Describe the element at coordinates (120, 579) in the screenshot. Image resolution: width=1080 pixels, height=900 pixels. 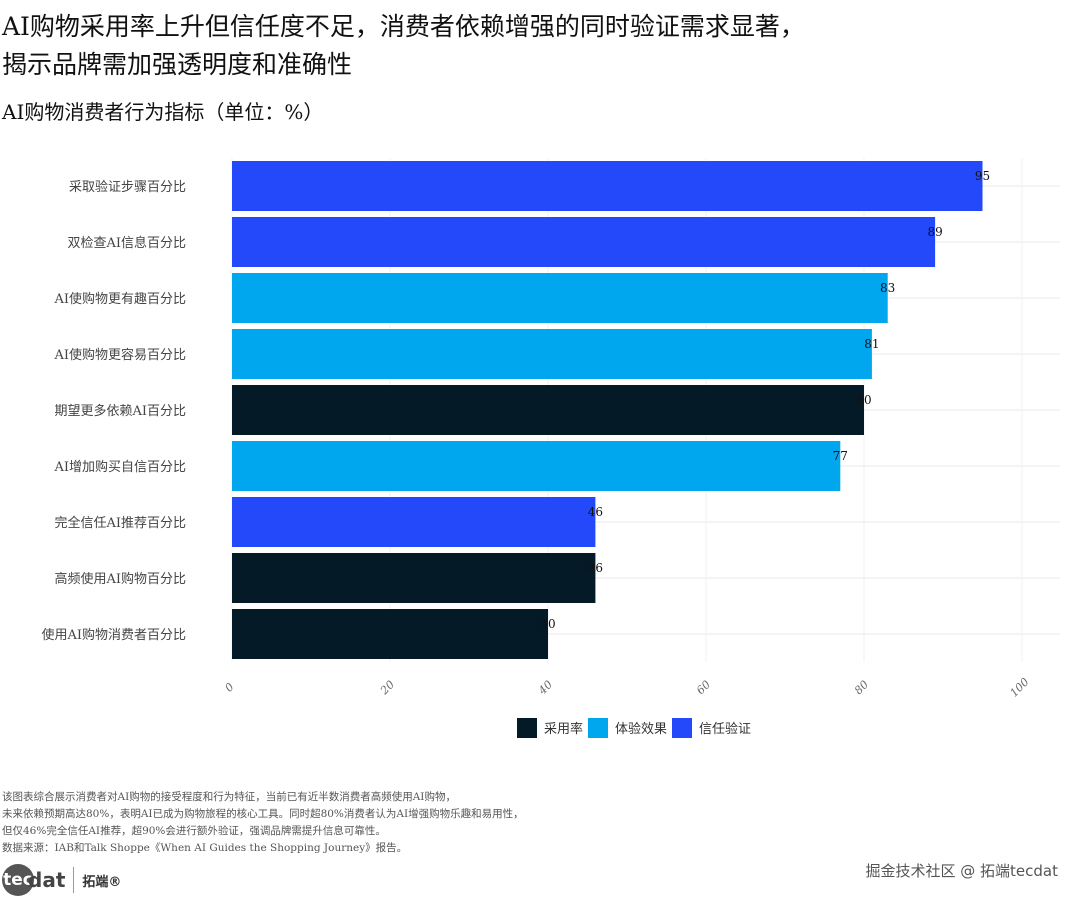
I see `y-tick-label: 高频使用AI购物百分比` at that location.